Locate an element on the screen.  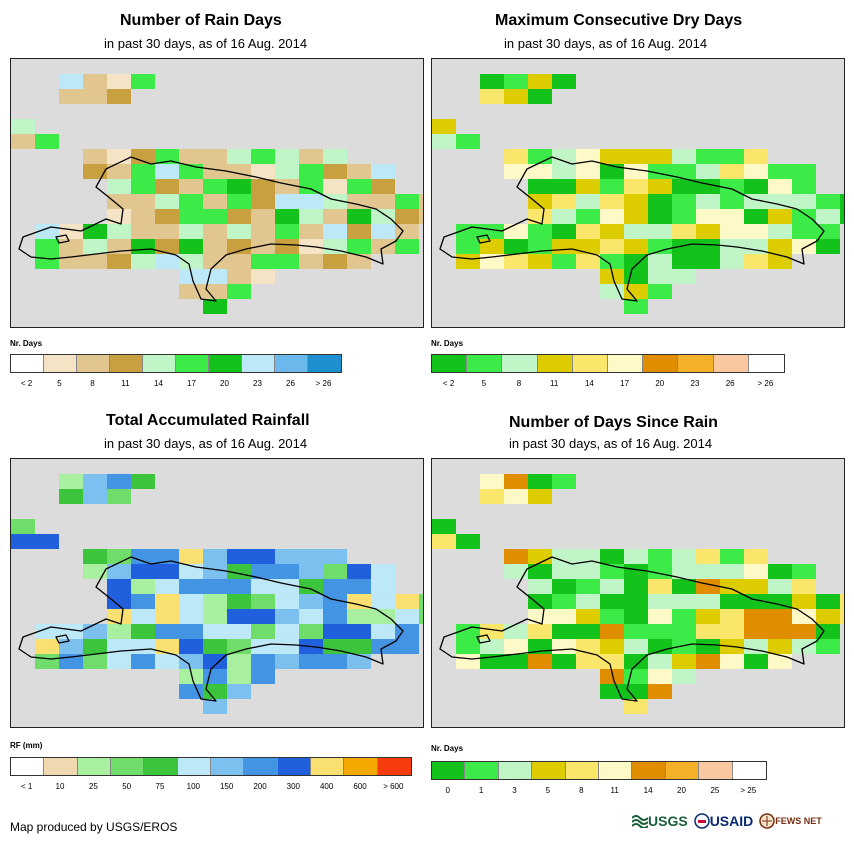
usgs-logo: USGS is located at coordinates (660, 821).